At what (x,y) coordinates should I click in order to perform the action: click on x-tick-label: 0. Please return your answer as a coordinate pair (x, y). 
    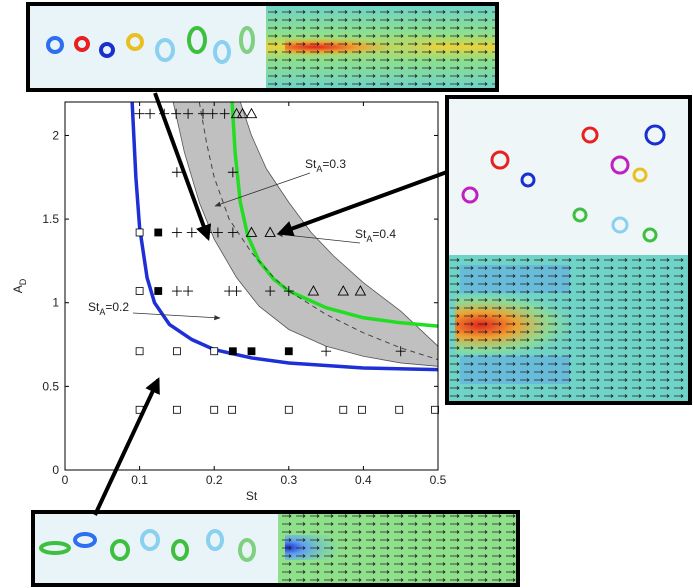
    Looking at the image, I should click on (65, 480).